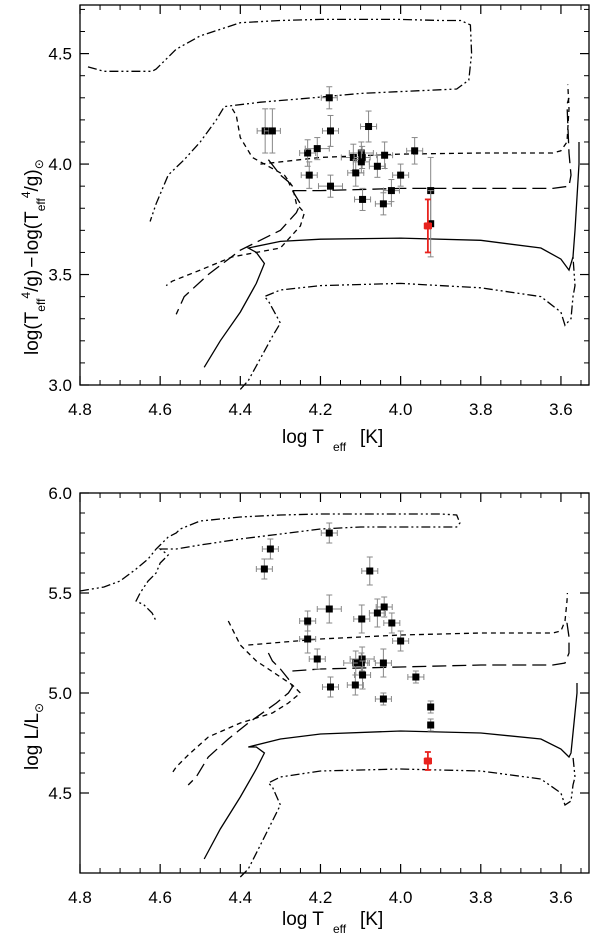 The width and height of the screenshot is (600, 936). Describe the element at coordinates (332, 922) in the screenshot. I see `bottom-x-axis-label: log T eff [K]` at that location.